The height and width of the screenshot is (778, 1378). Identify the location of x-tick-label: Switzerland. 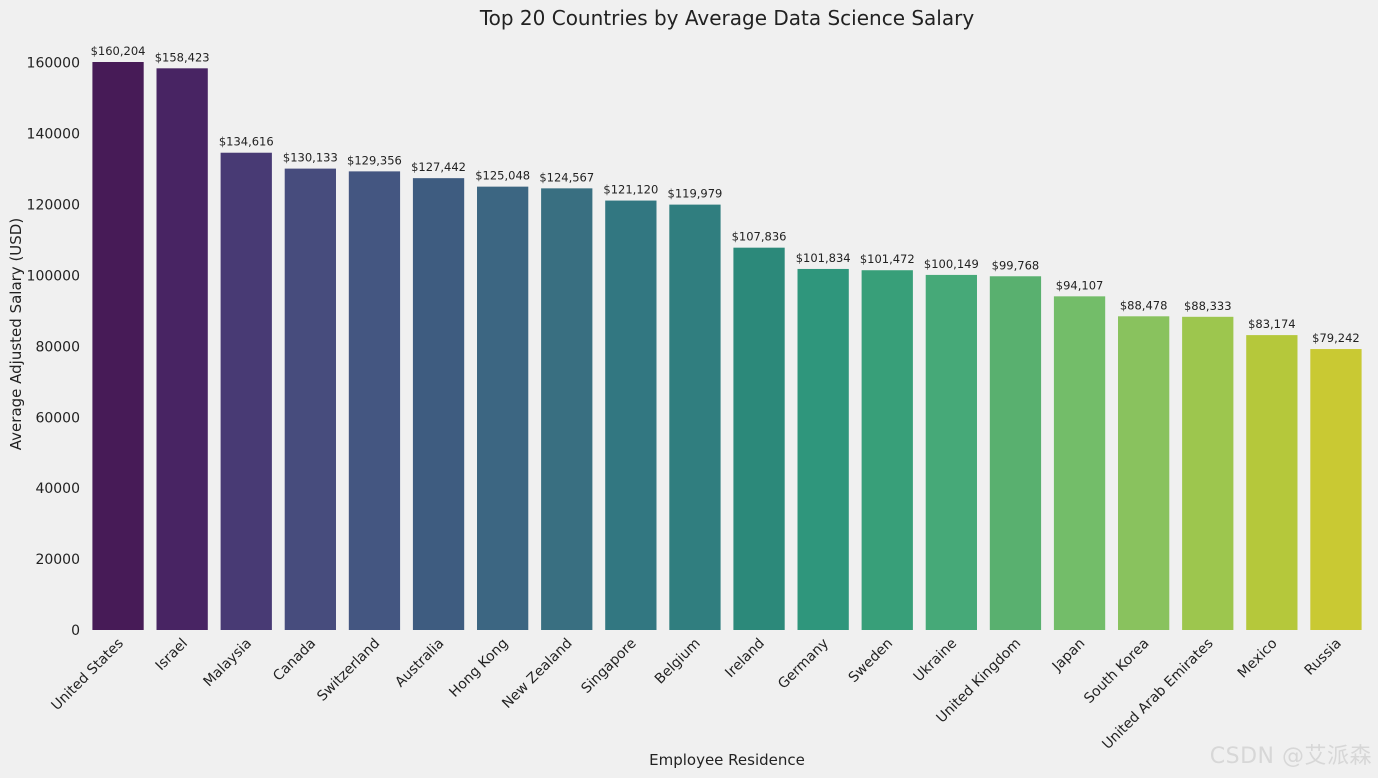
(348, 670).